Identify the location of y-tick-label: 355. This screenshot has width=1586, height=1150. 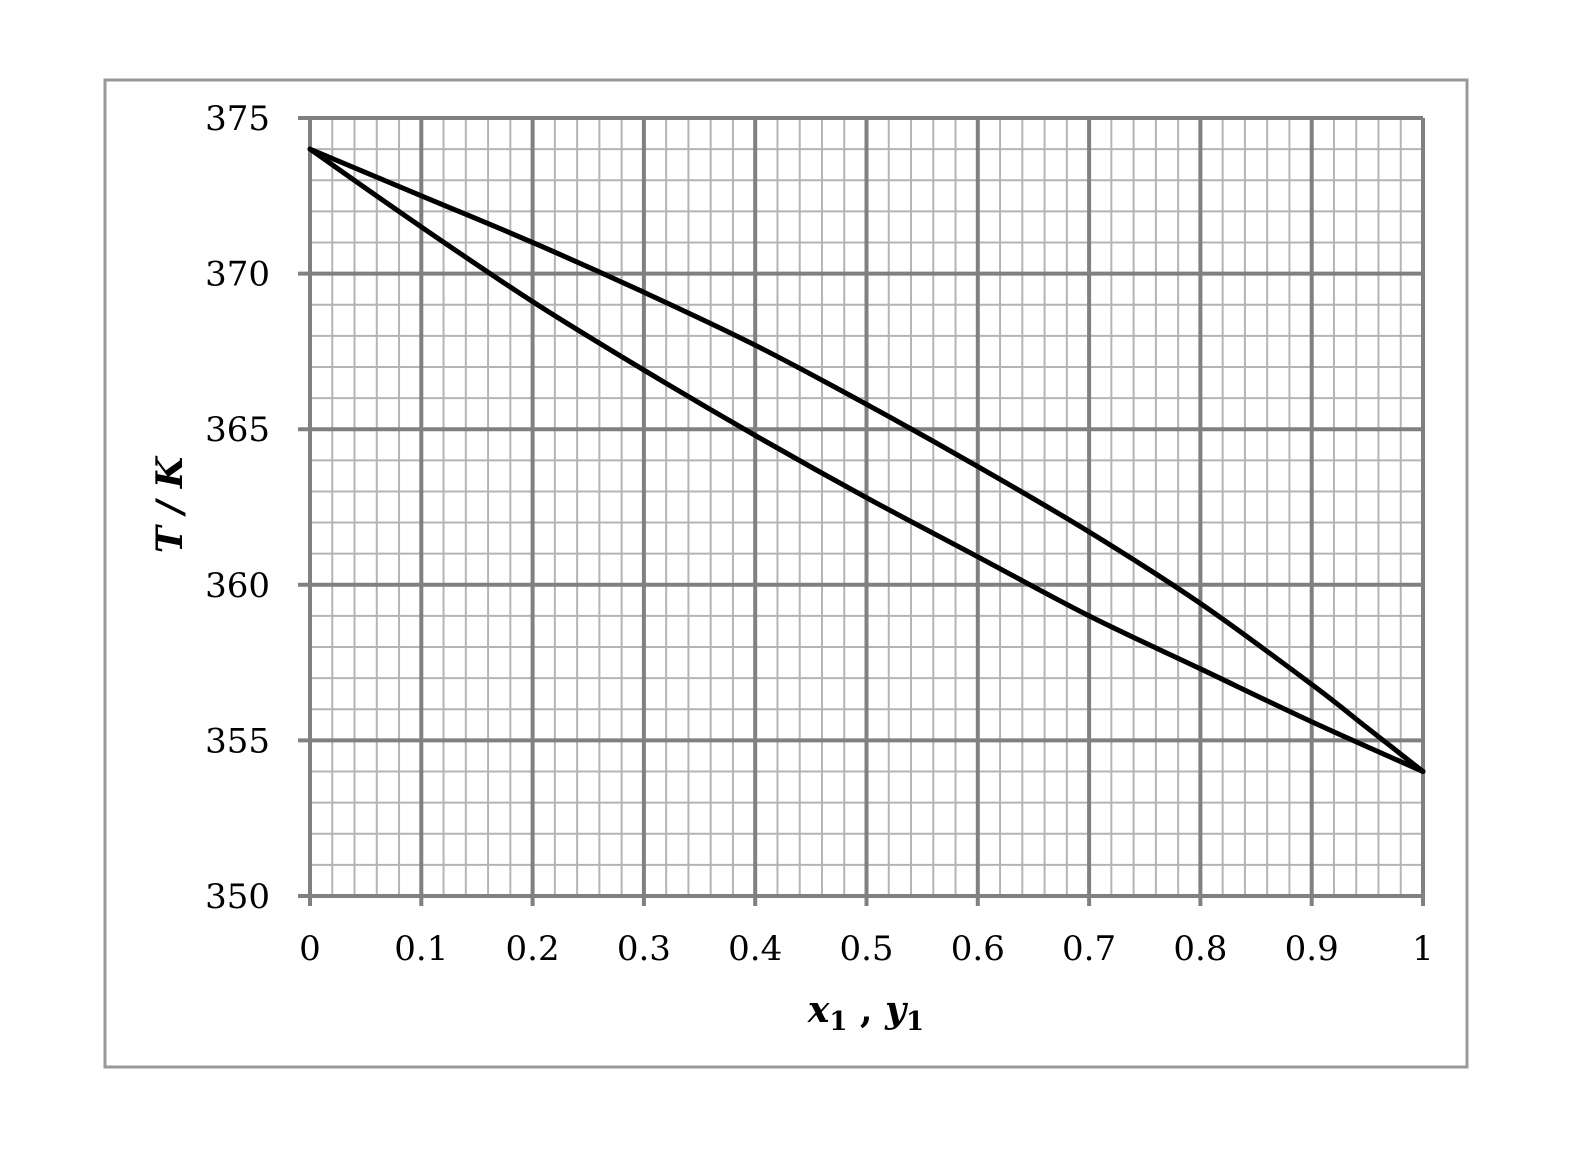
(237, 741).